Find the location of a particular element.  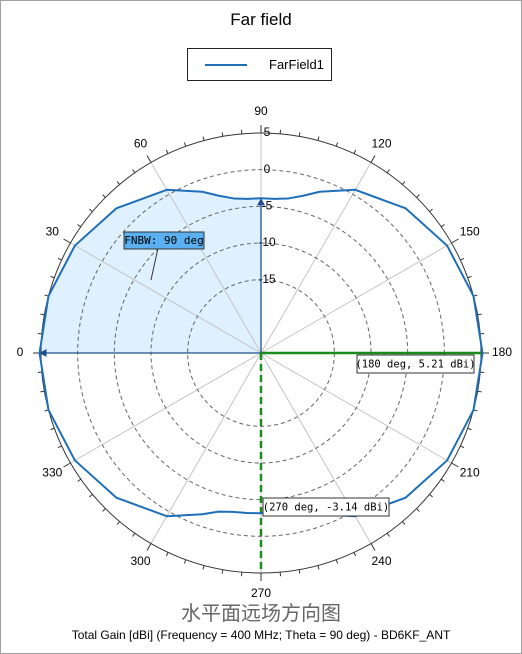

annotation-label-180: (180 deg, 5.21 dBi) is located at coordinates (415, 365).